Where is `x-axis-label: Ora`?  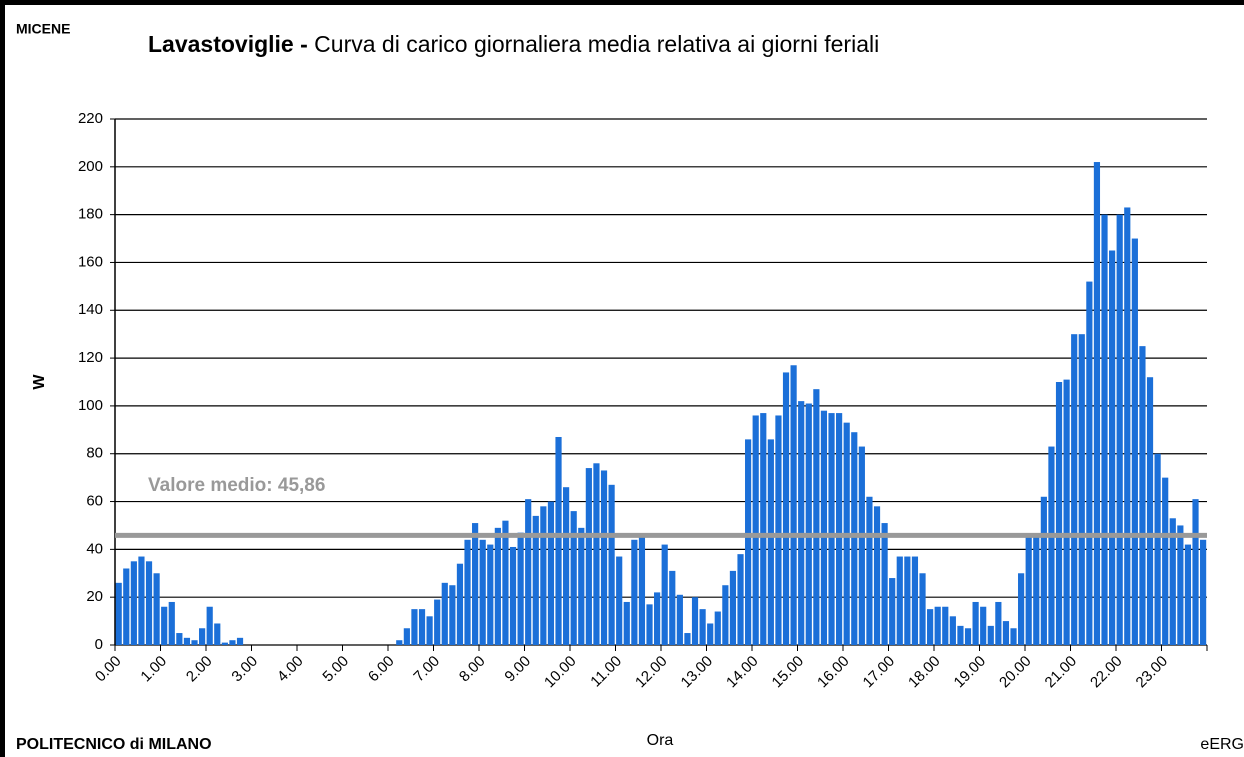 x-axis-label: Ora is located at coordinates (660, 740).